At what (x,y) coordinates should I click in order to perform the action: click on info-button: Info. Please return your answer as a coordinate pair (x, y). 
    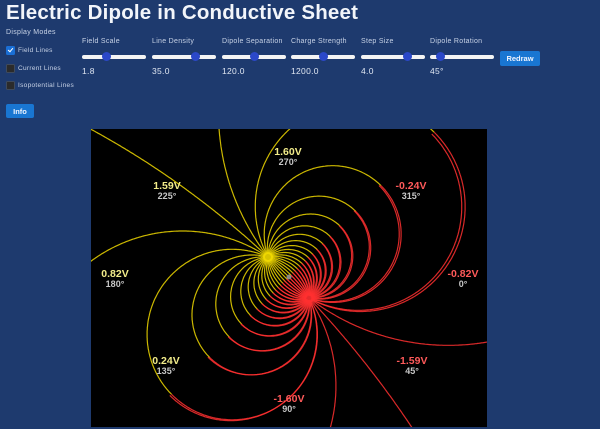
    Looking at the image, I should click on (20, 111).